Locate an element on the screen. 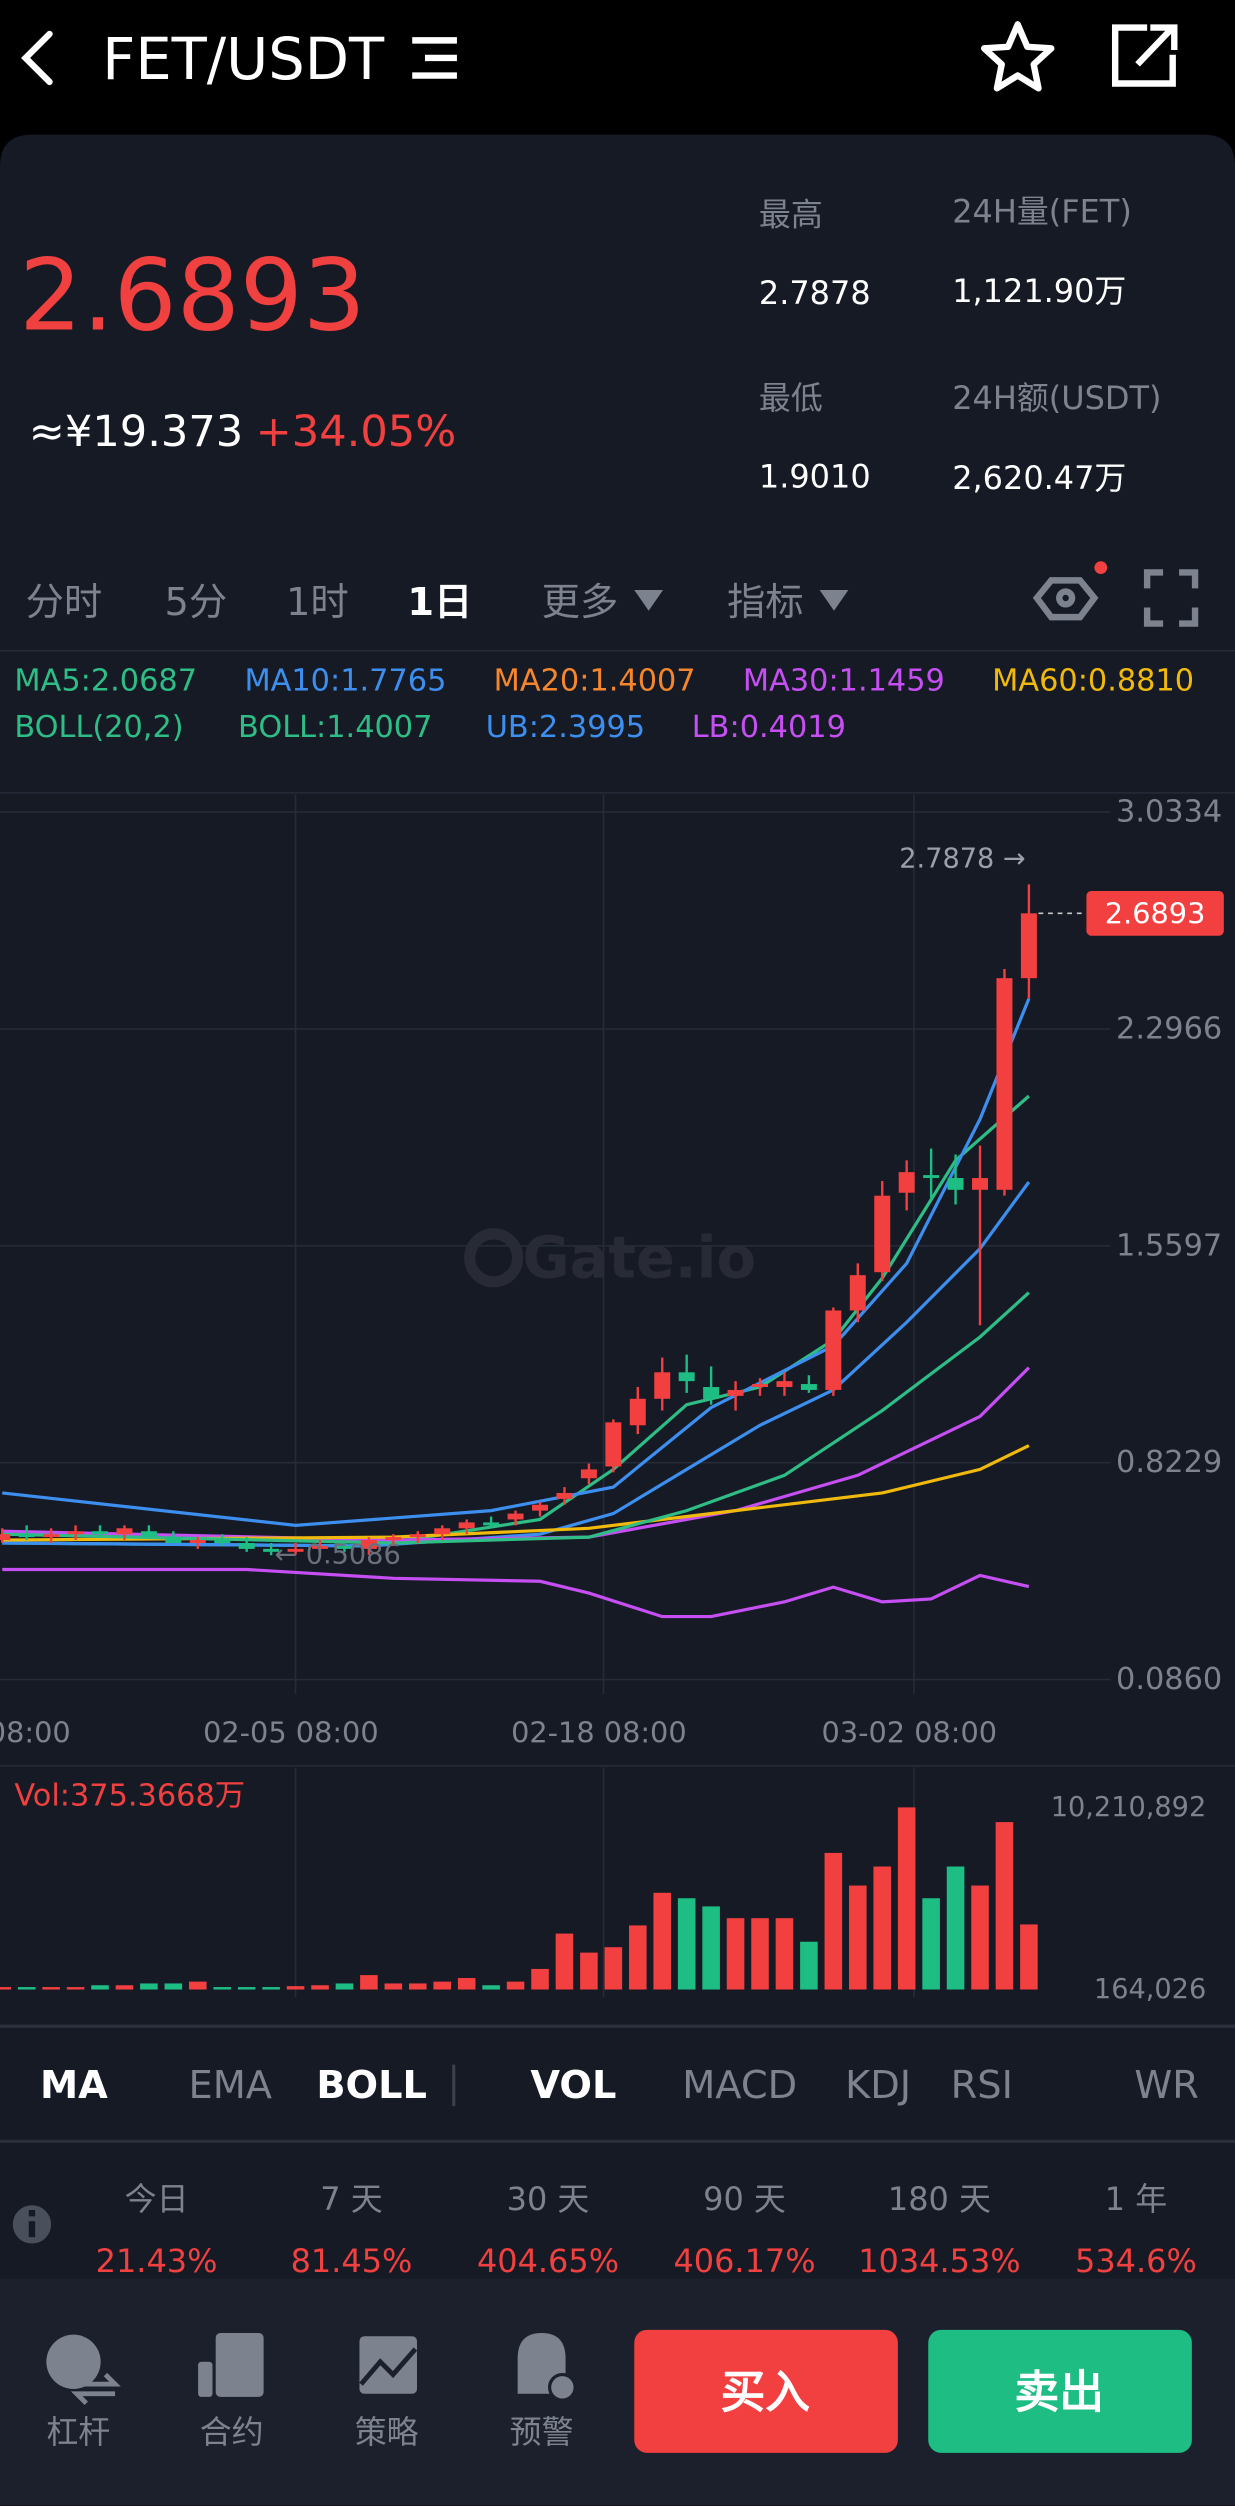  legend-entry: BOLL:1.4007 is located at coordinates (335, 727).